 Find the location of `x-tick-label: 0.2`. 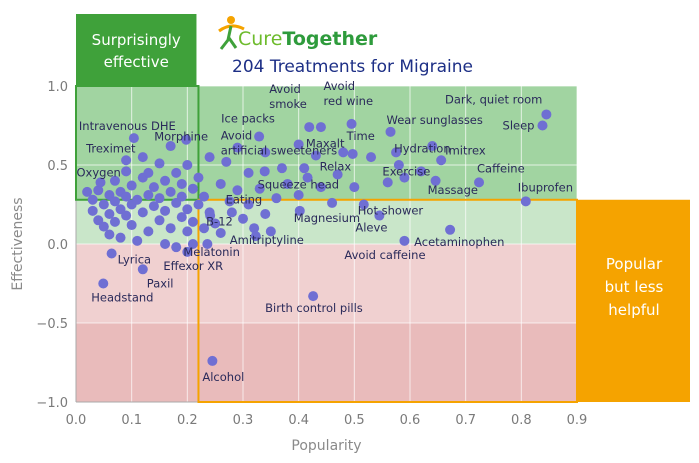

x-tick-label: 0.2 is located at coordinates (187, 420).